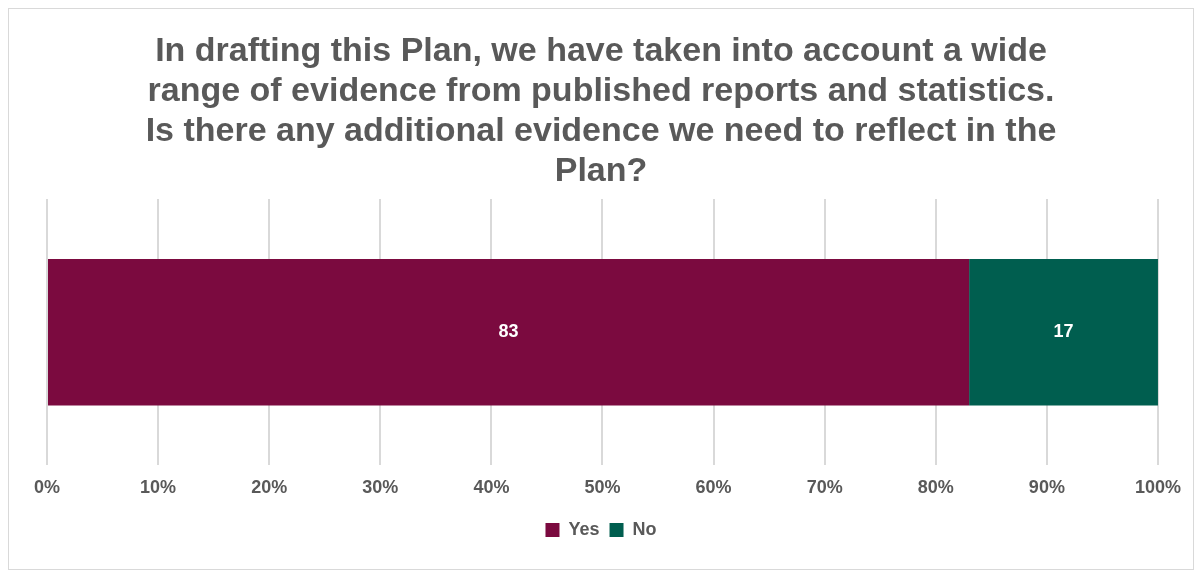  What do you see at coordinates (47, 487) in the screenshot?
I see `x-tick-label: 0%` at bounding box center [47, 487].